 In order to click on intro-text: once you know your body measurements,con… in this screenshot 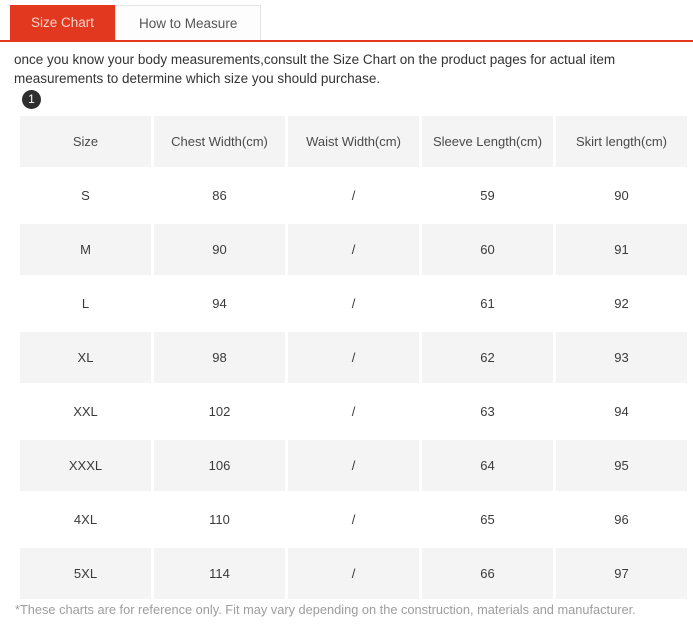, I will do `click(315, 69)`.